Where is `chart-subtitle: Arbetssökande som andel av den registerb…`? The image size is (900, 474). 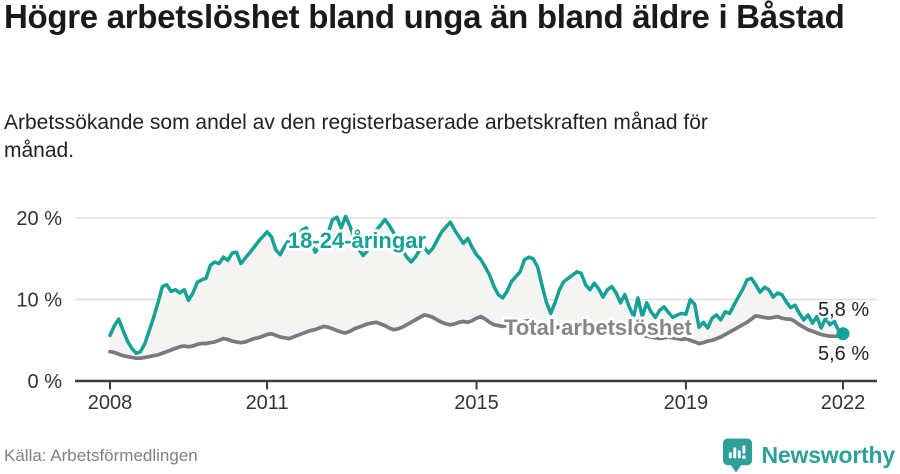 chart-subtitle: Arbetssökande som andel av den registerb… is located at coordinates (356, 136).